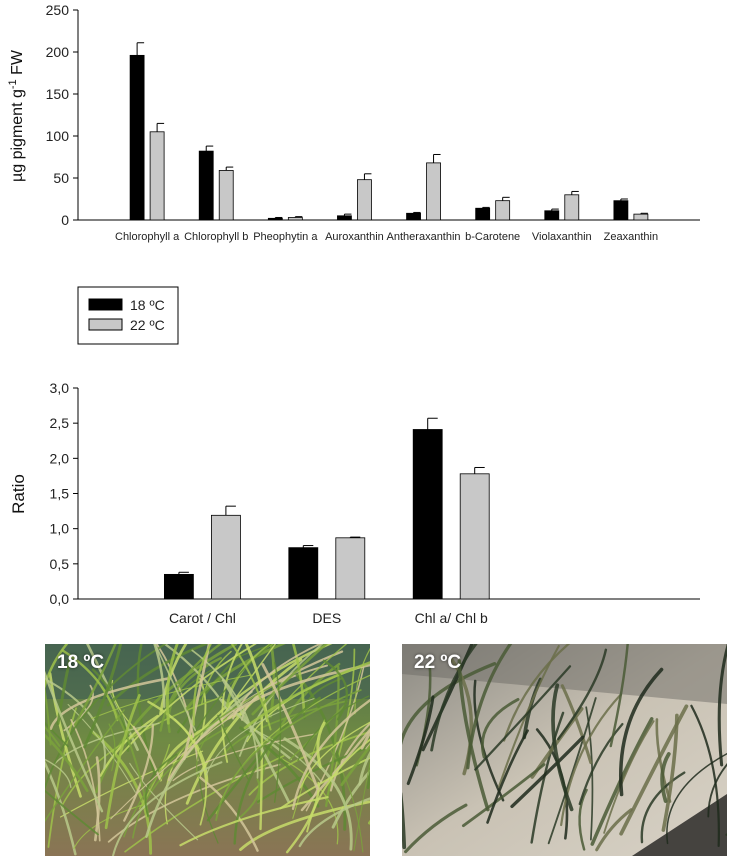  I want to click on y-tick-label: 1,0, so click(60, 529).